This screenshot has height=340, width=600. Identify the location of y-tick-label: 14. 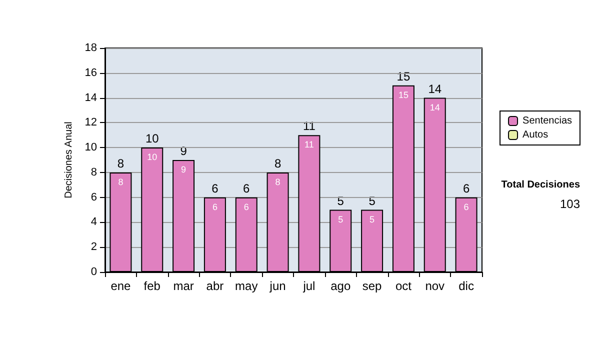
(90, 98).